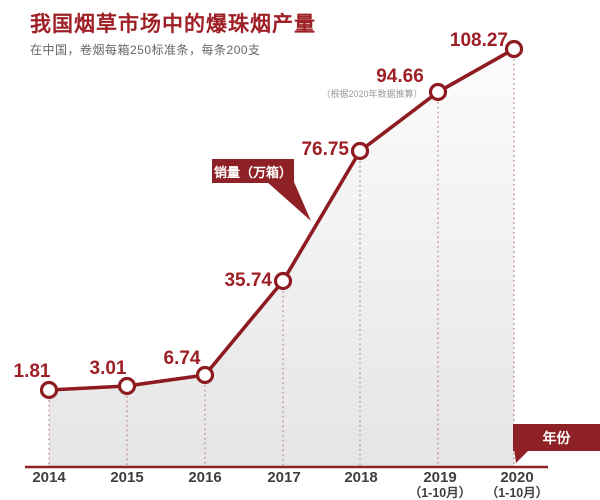 The width and height of the screenshot is (600, 500). I want to click on x-tick-2014: 2014, so click(49, 477).